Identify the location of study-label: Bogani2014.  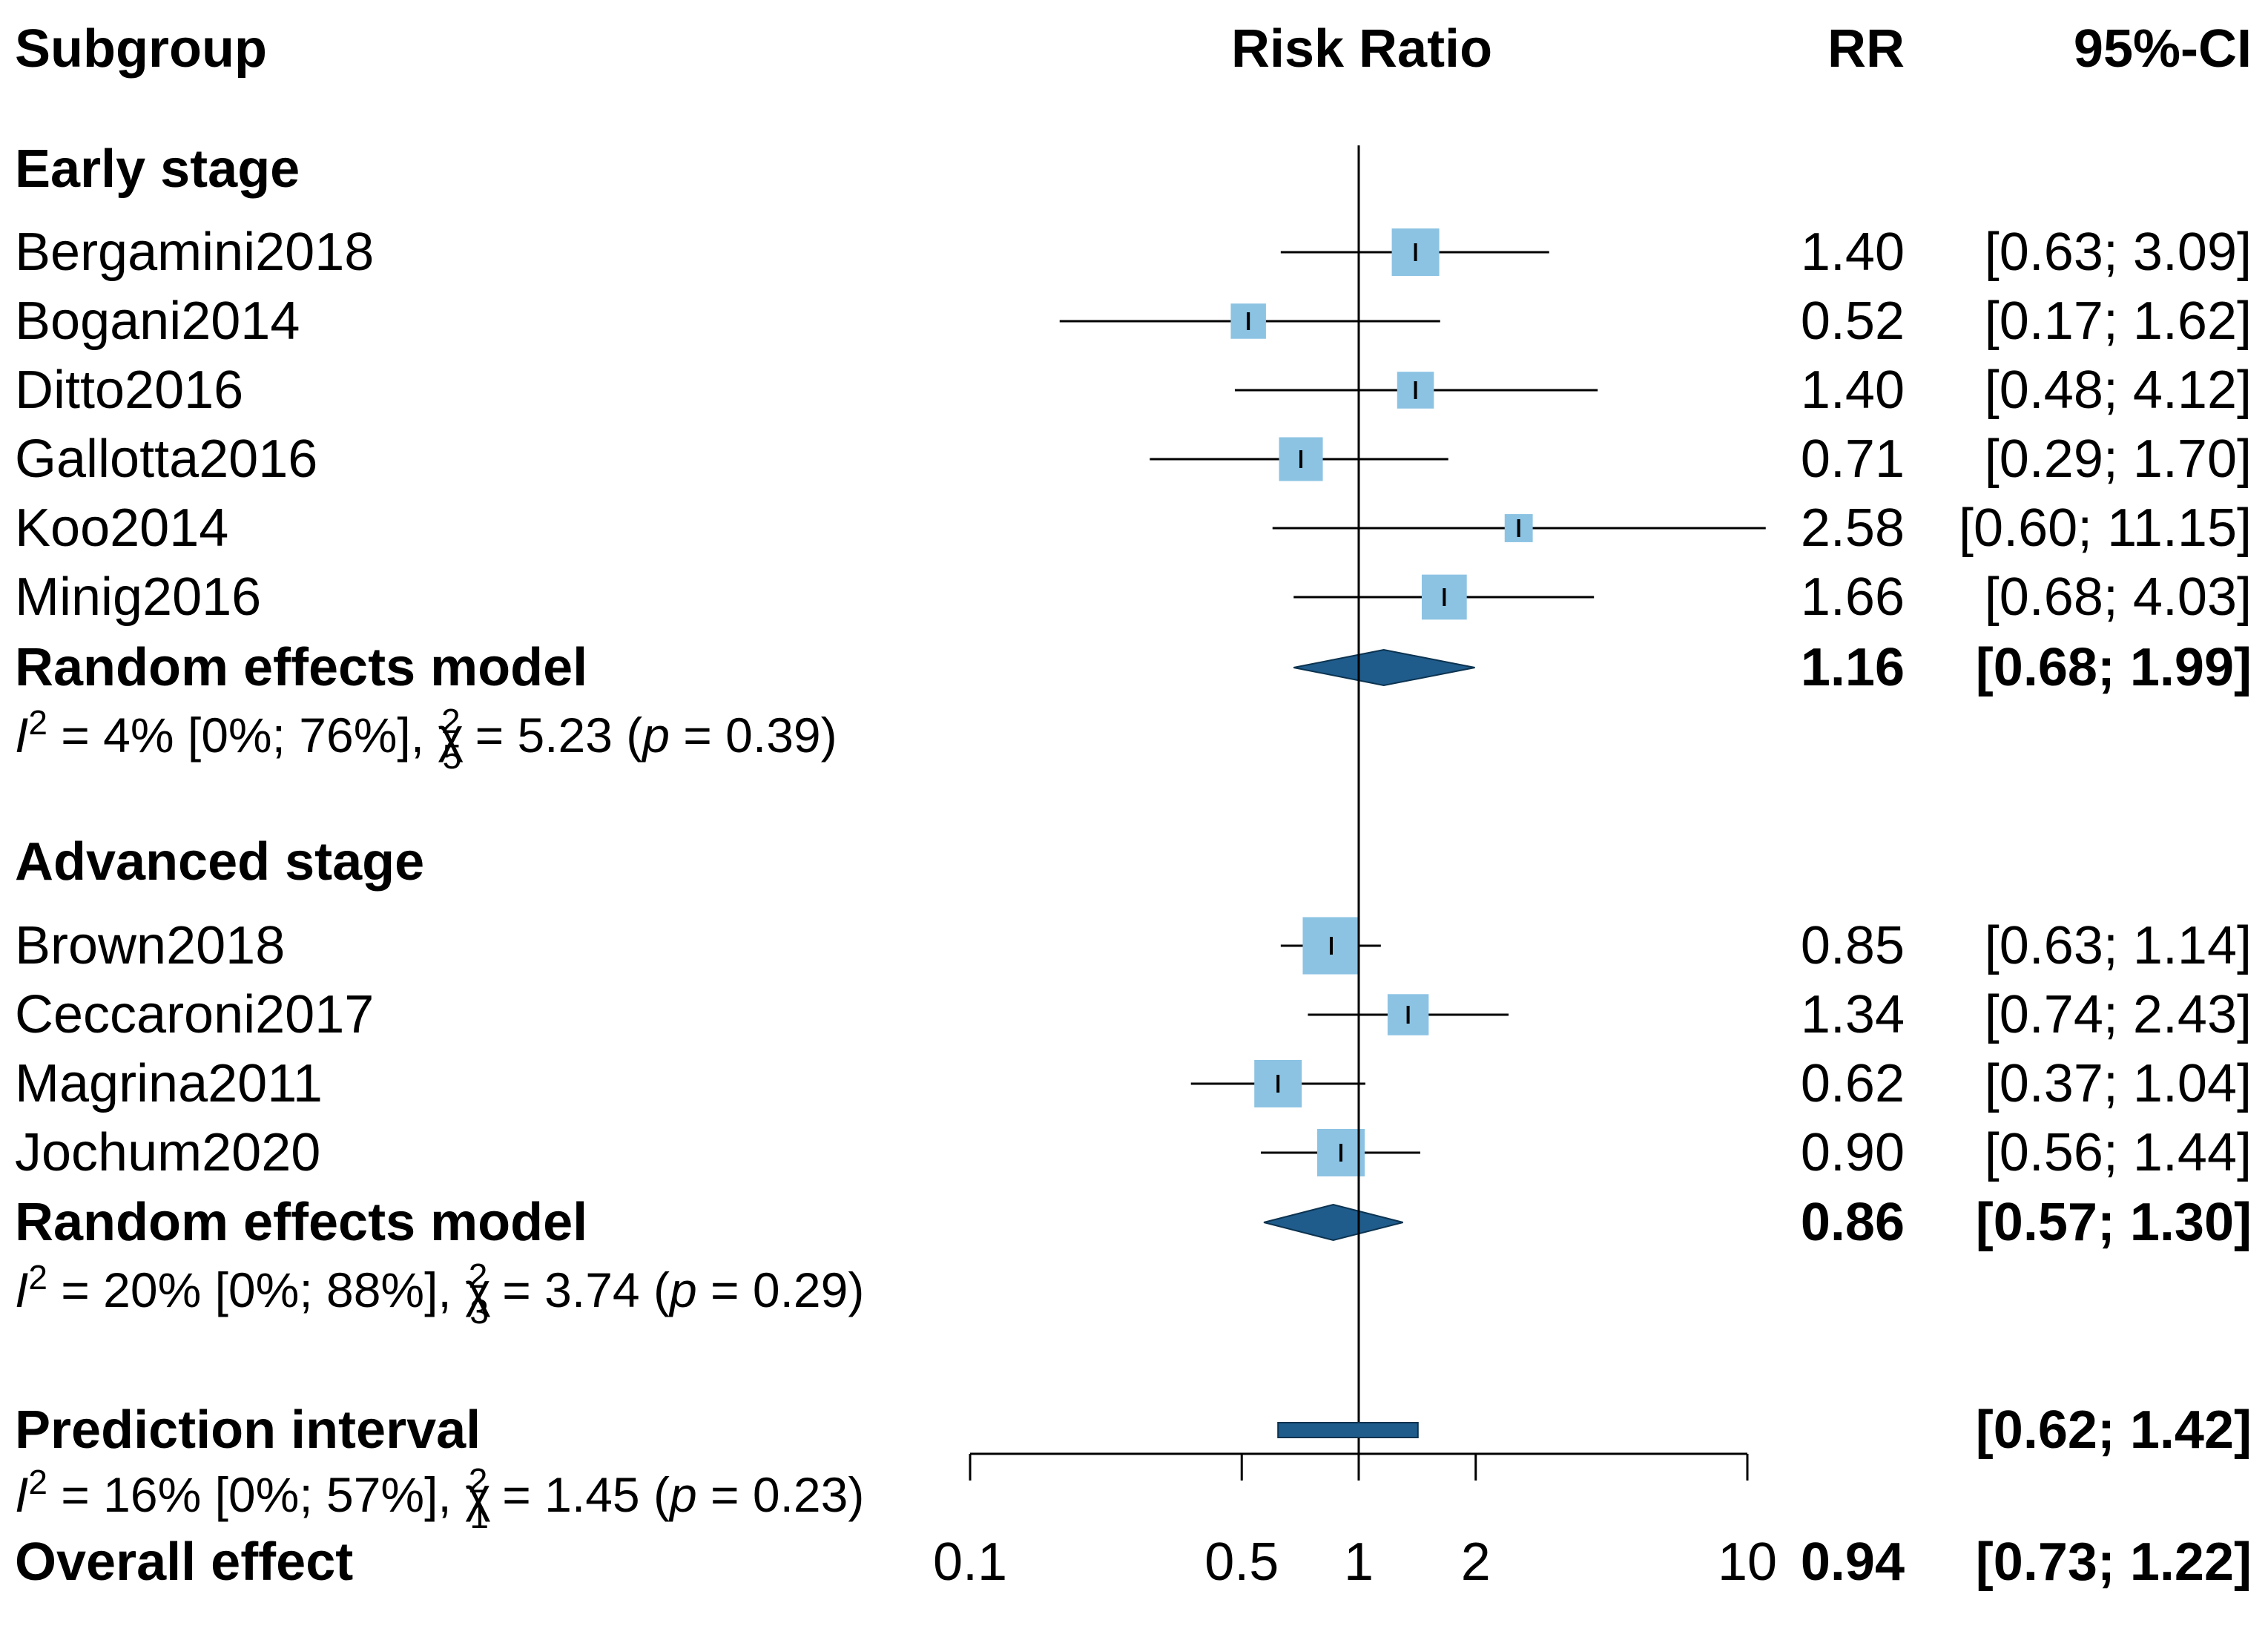
(157, 321).